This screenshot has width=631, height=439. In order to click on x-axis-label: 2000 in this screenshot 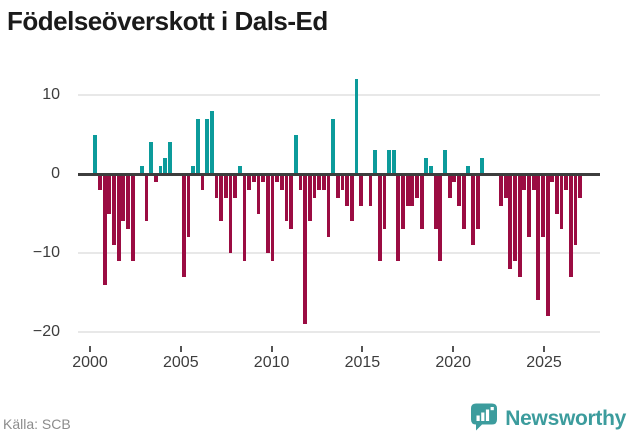, I will do `click(90, 362)`.